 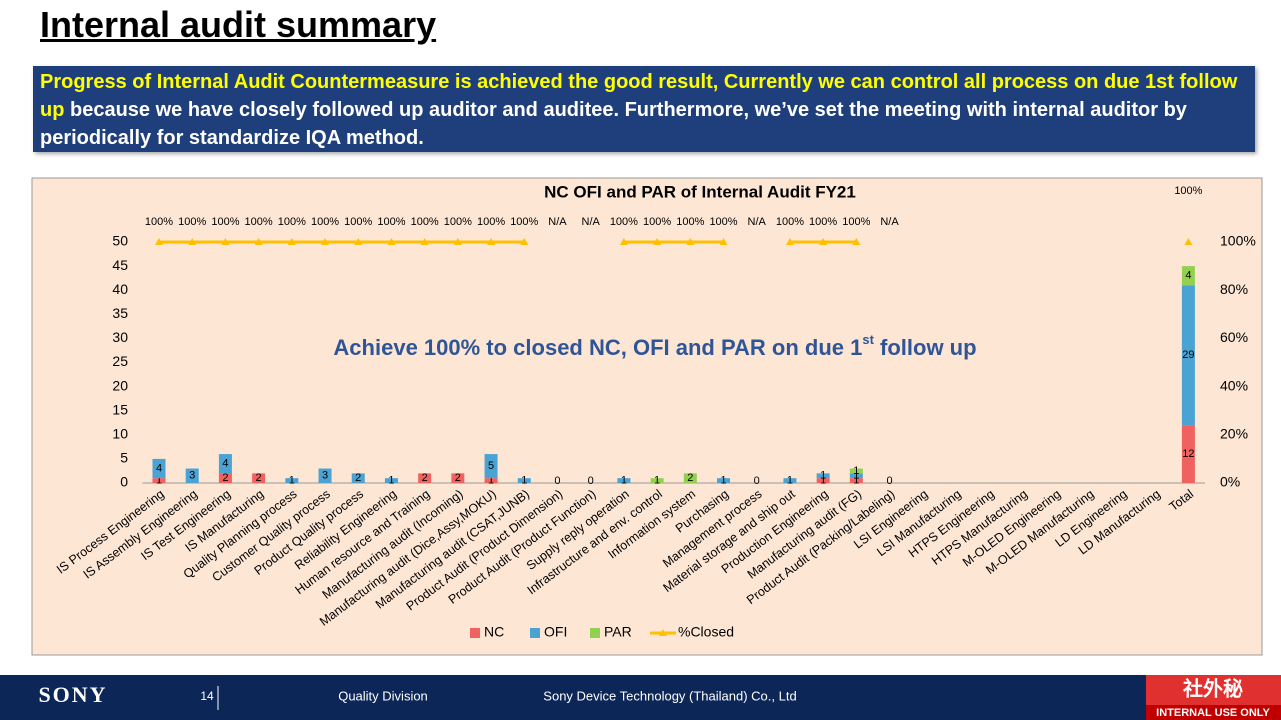 I want to click on y-tick-label: 40, so click(x=120, y=289).